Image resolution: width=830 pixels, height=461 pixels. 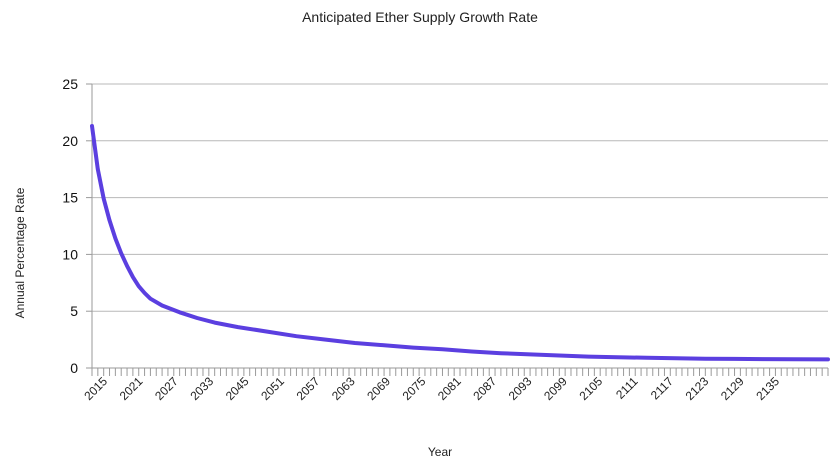 What do you see at coordinates (767, 388) in the screenshot?
I see `x-tick-label: 2135` at bounding box center [767, 388].